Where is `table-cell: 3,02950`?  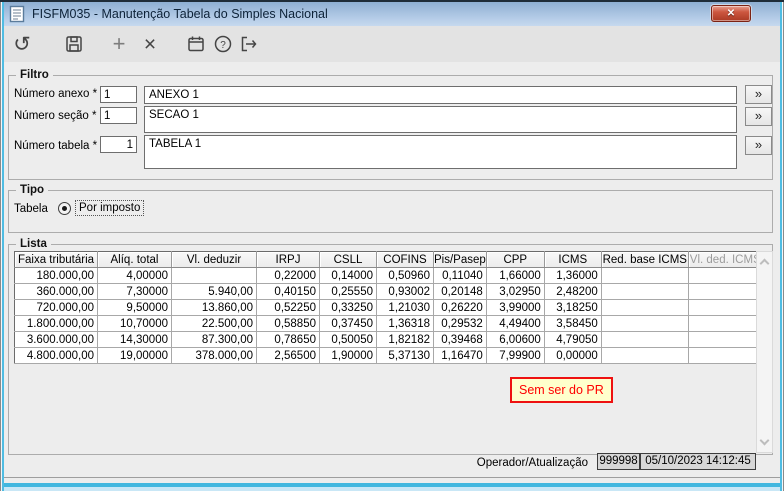 table-cell: 3,02950 is located at coordinates (515, 291).